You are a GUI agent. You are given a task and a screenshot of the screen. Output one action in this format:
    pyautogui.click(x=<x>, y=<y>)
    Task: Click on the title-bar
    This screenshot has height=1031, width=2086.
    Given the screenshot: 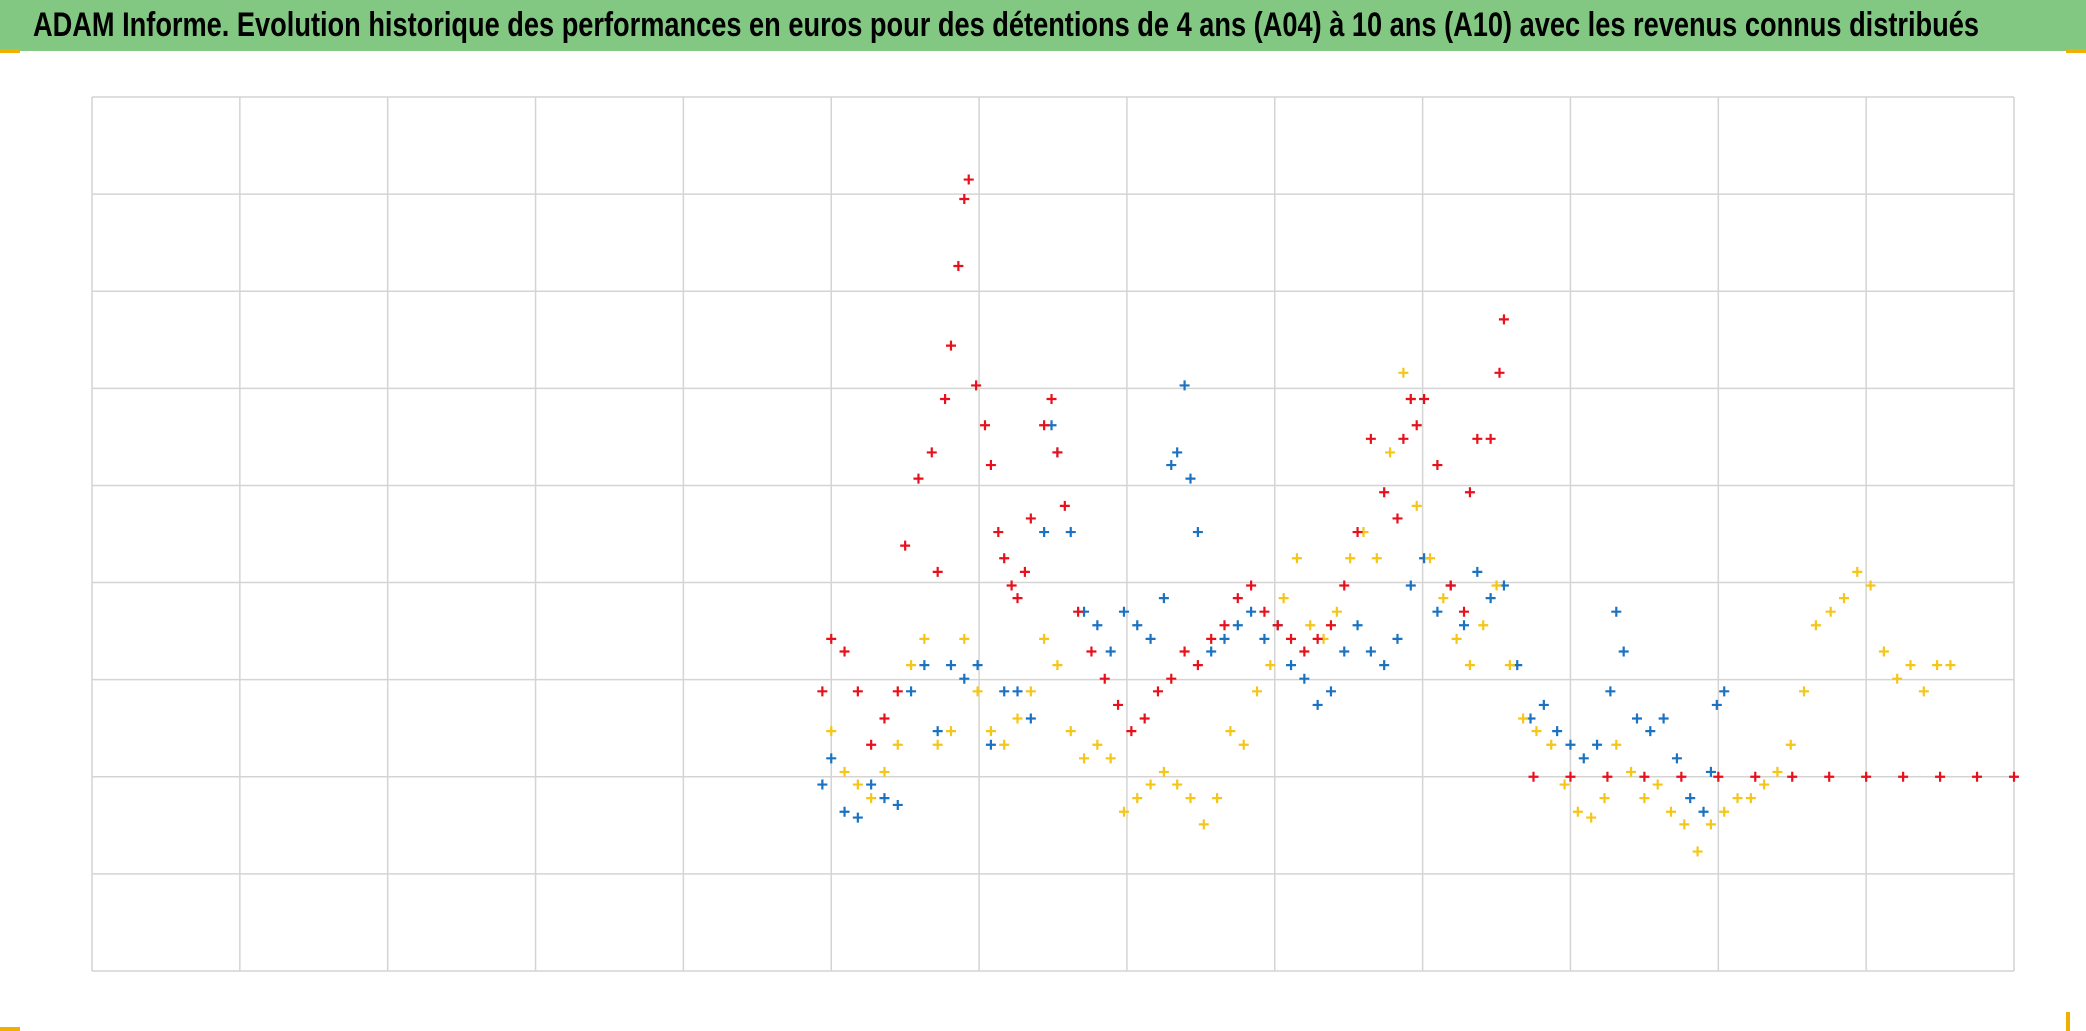 What is the action you would take?
    pyautogui.click(x=1043, y=25)
    